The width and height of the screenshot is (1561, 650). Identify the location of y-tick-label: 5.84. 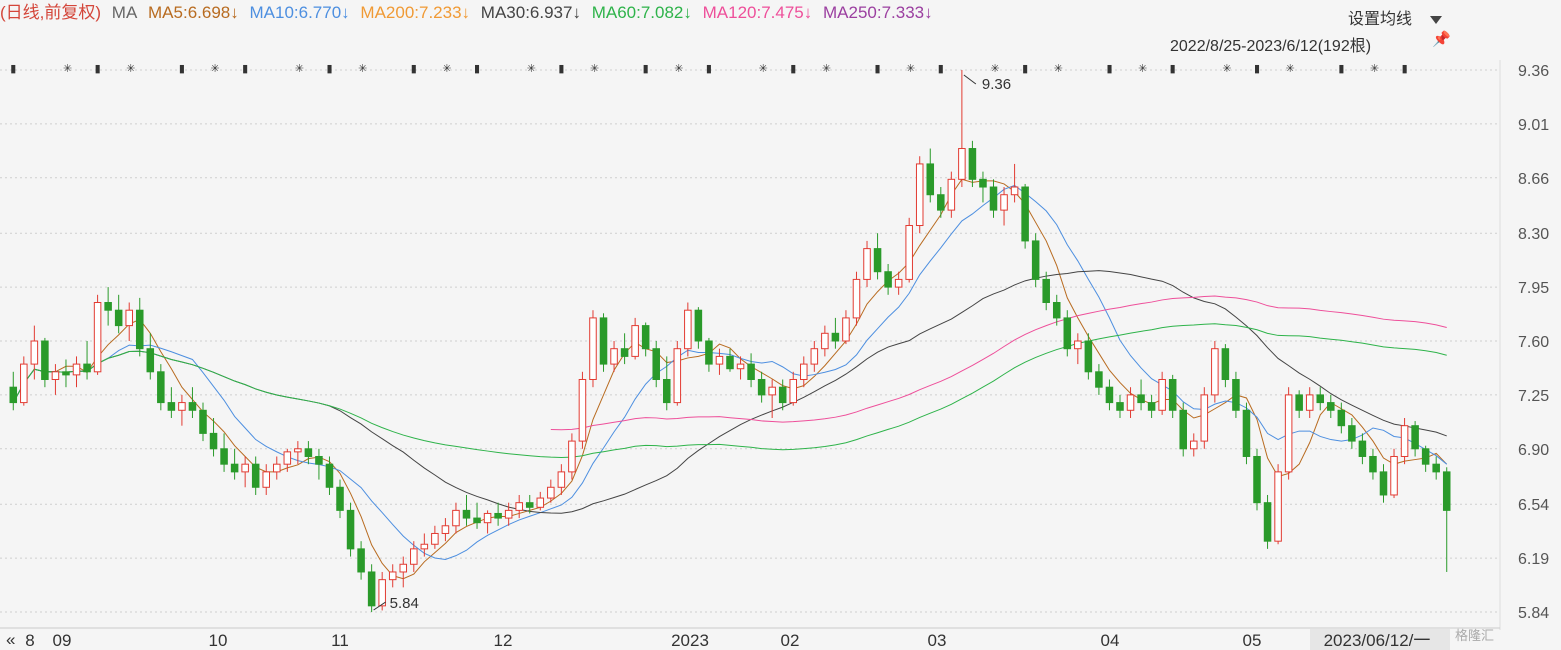
(1533, 613).